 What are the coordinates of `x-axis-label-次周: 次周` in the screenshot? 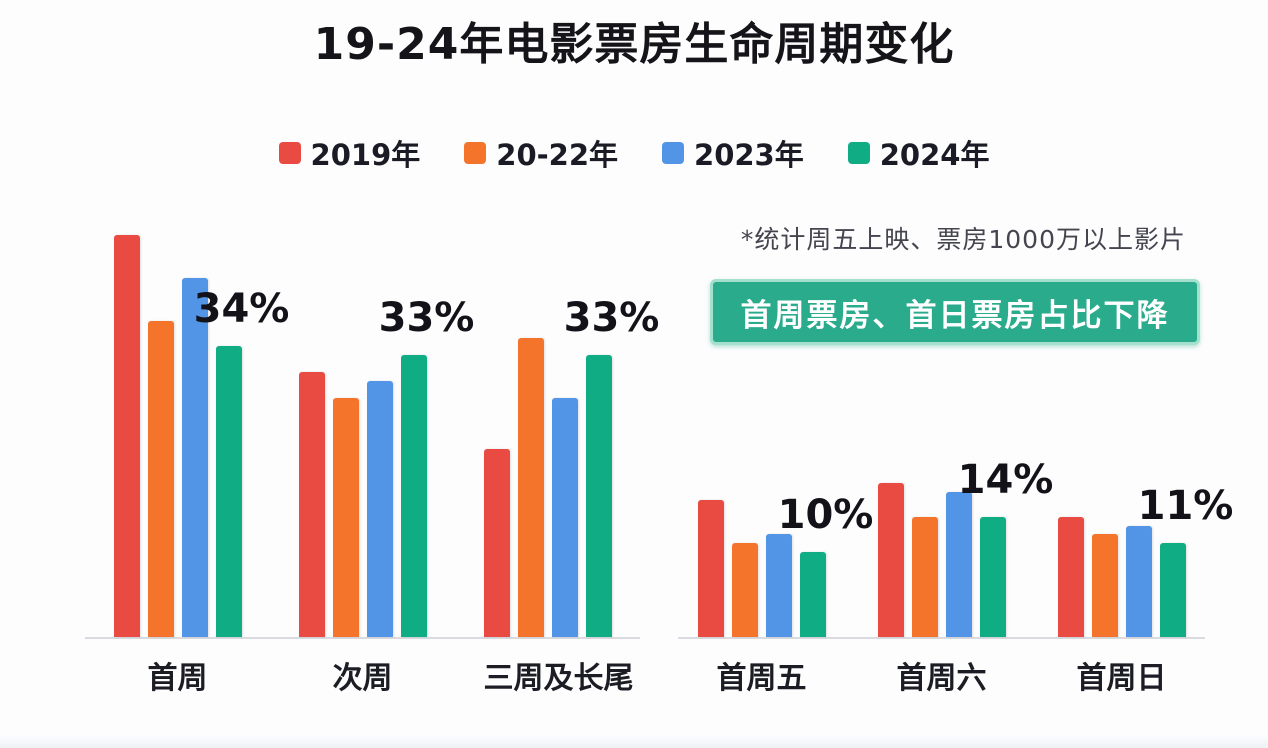 It's located at (362, 678).